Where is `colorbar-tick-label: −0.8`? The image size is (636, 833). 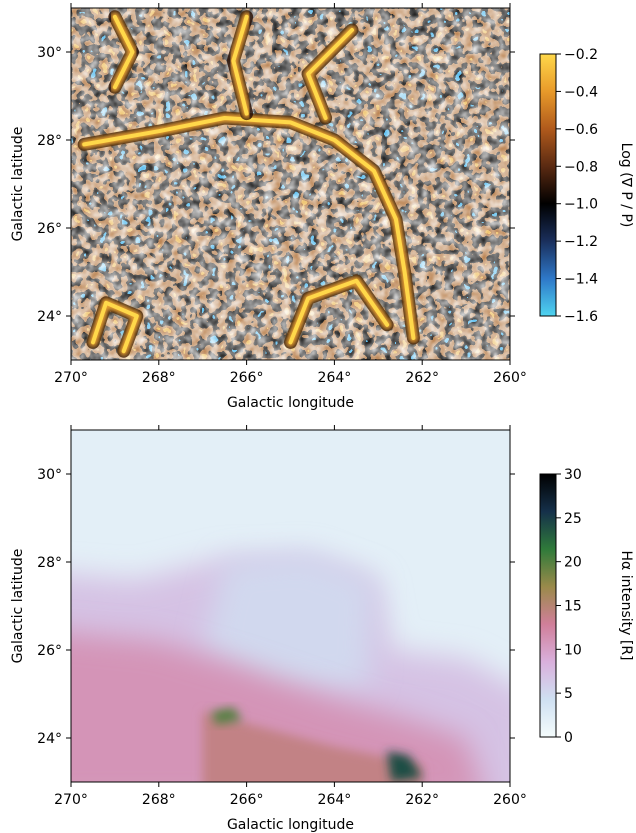 colorbar-tick-label: −0.8 is located at coordinates (581, 167).